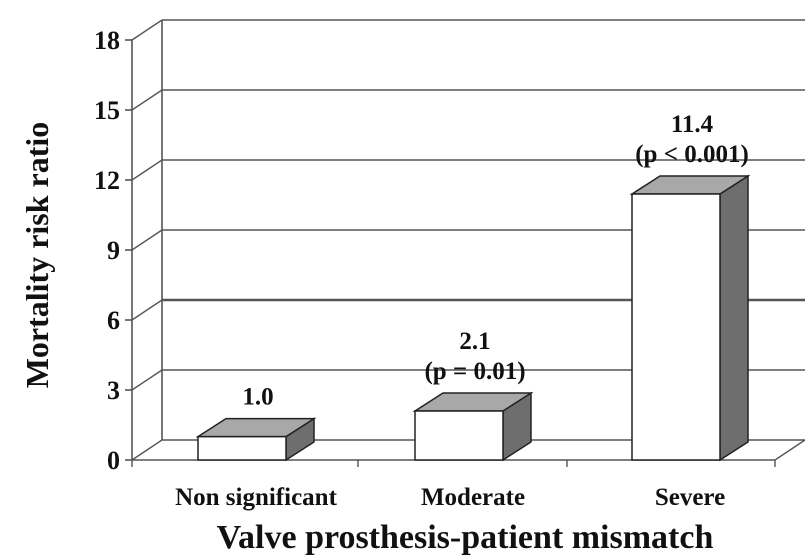 The height and width of the screenshot is (559, 805). I want to click on y-tick-label: 12, so click(107, 180).